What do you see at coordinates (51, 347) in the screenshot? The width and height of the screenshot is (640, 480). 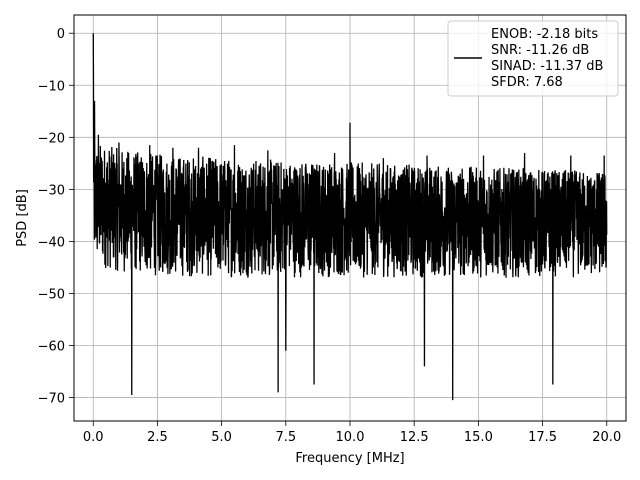 I see `y-tick-label: −60` at bounding box center [51, 347].